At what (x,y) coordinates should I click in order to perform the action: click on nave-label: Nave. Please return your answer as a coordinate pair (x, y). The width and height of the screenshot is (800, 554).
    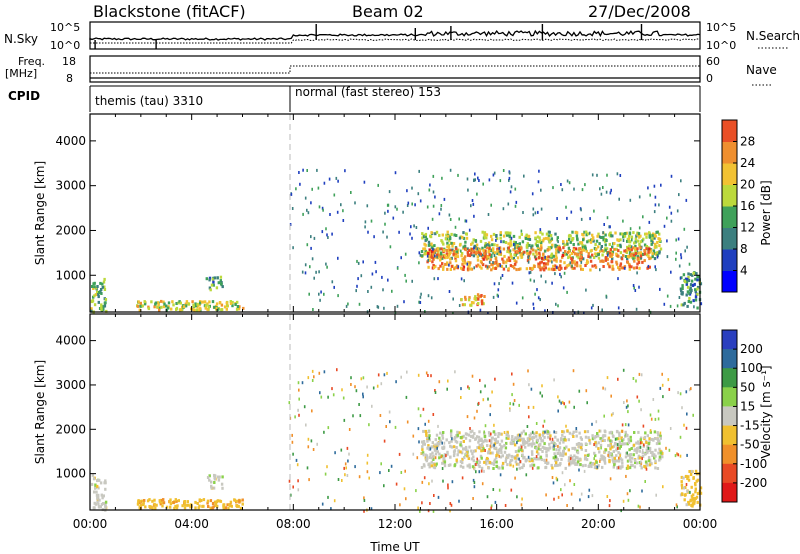
    Looking at the image, I should click on (761, 70).